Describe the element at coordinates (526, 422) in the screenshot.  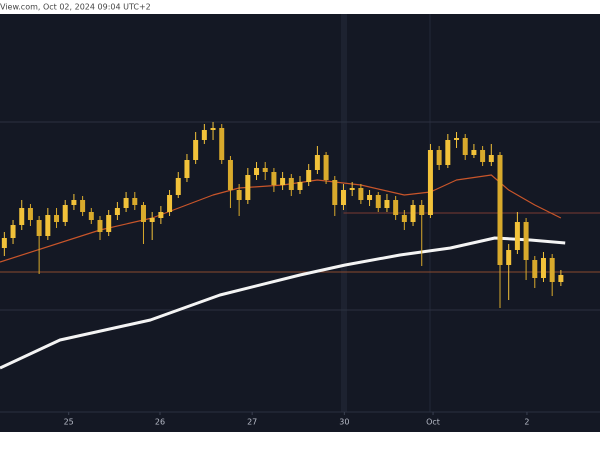
I see `x-tick-label: 2` at that location.